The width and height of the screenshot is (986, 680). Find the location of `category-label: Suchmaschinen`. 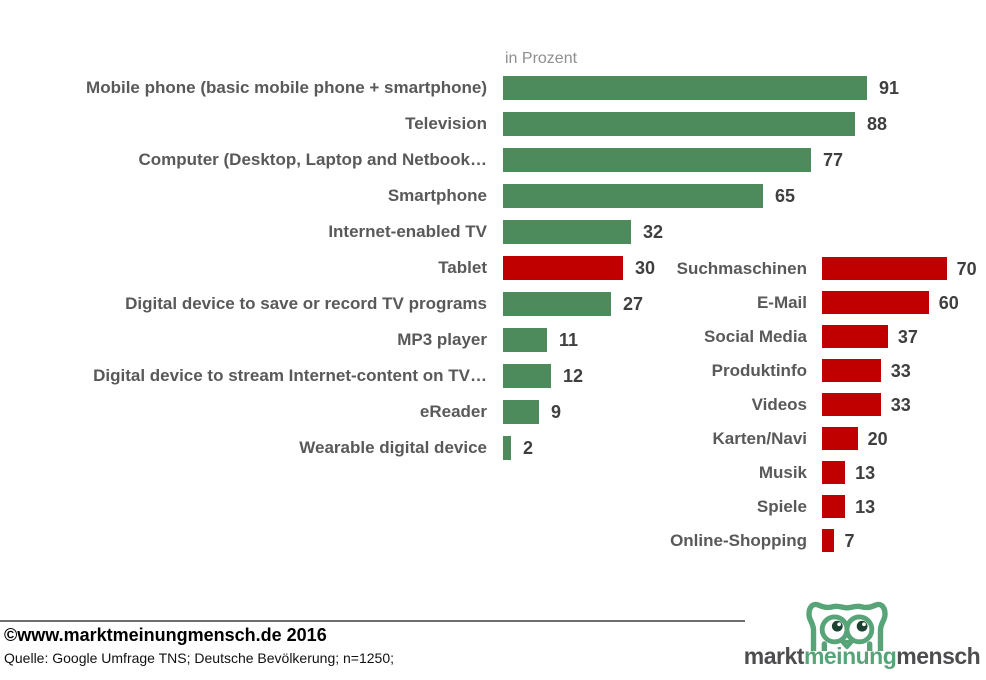

category-label: Suchmaschinen is located at coordinates (741, 268).